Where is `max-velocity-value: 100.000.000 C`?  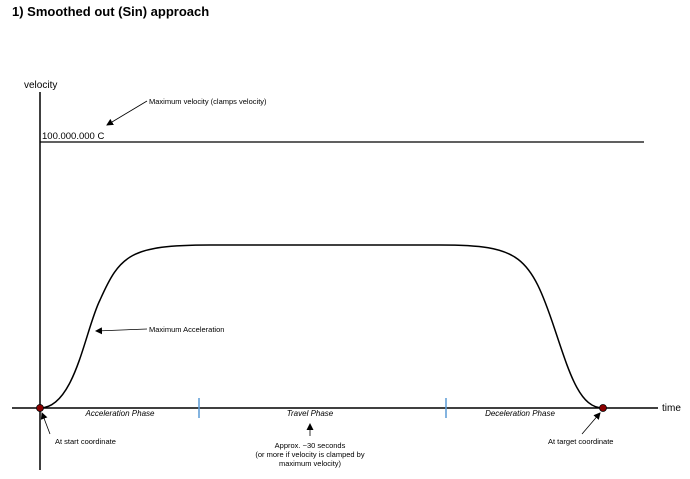 max-velocity-value: 100.000.000 C is located at coordinates (73, 136).